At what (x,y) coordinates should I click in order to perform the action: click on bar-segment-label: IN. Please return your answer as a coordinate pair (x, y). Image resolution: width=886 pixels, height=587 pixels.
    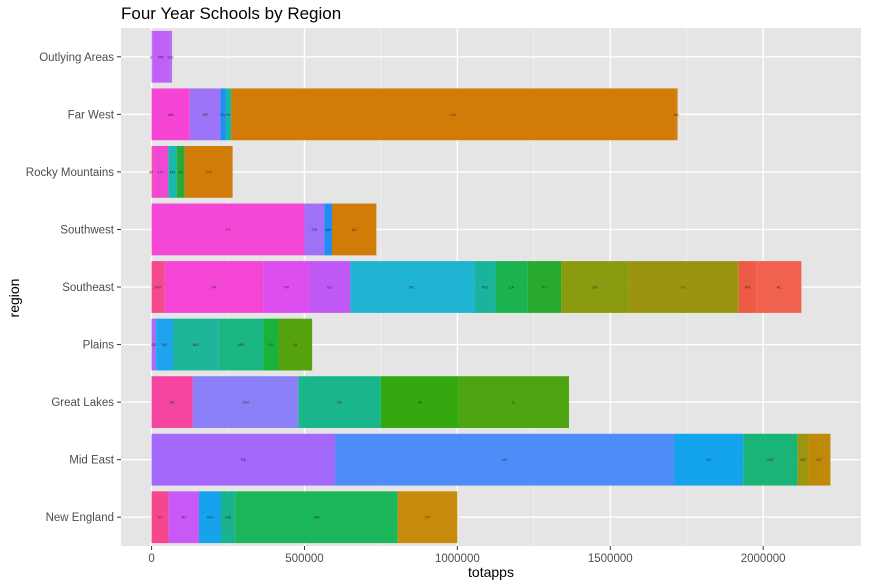
    Looking at the image, I should click on (420, 402).